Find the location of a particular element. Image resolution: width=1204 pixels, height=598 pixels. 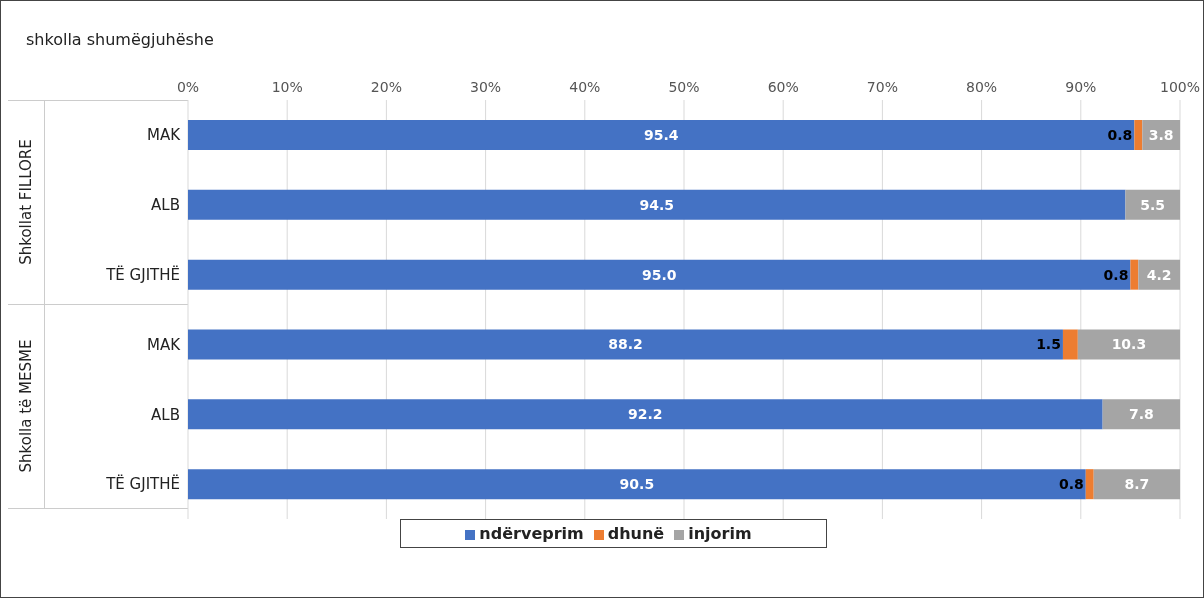

legend-label: injorim is located at coordinates (720, 533).